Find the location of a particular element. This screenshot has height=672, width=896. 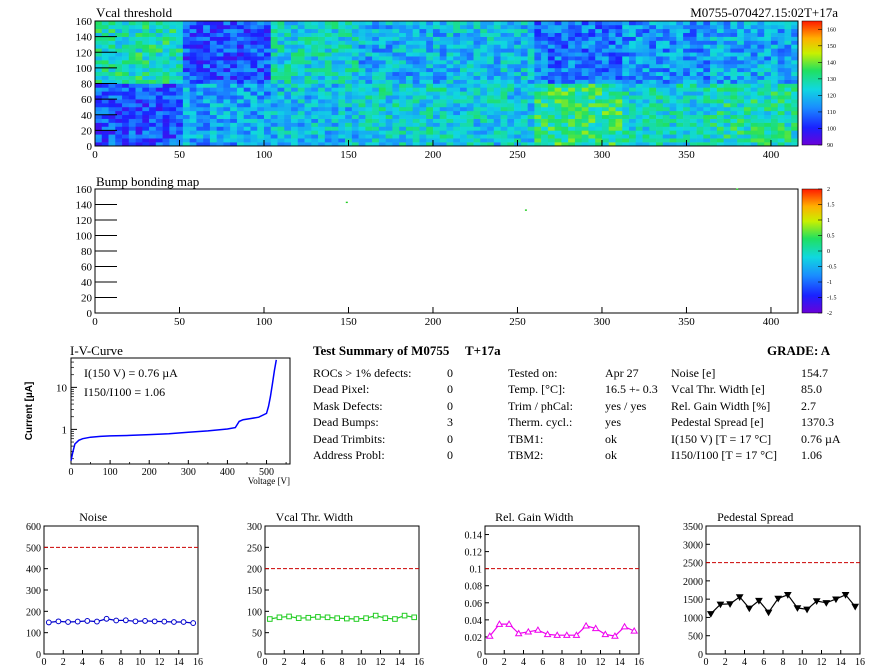

vcal_width-x-tick-label: 2 is located at coordinates (284, 662).